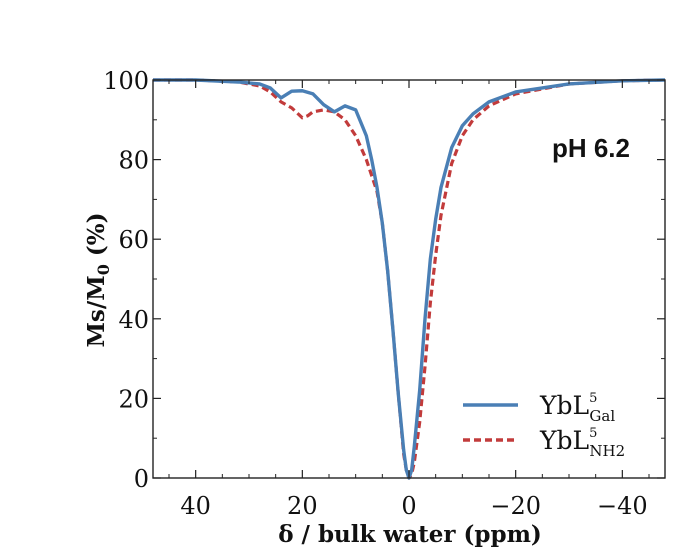 The image size is (696, 548). I want to click on y-axis-label: Ms/M0 (%), so click(98, 279).